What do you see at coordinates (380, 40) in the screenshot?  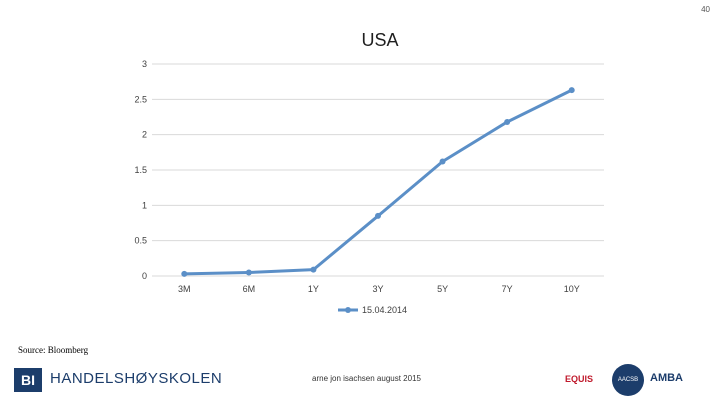 I see `chart-title: USA` at bounding box center [380, 40].